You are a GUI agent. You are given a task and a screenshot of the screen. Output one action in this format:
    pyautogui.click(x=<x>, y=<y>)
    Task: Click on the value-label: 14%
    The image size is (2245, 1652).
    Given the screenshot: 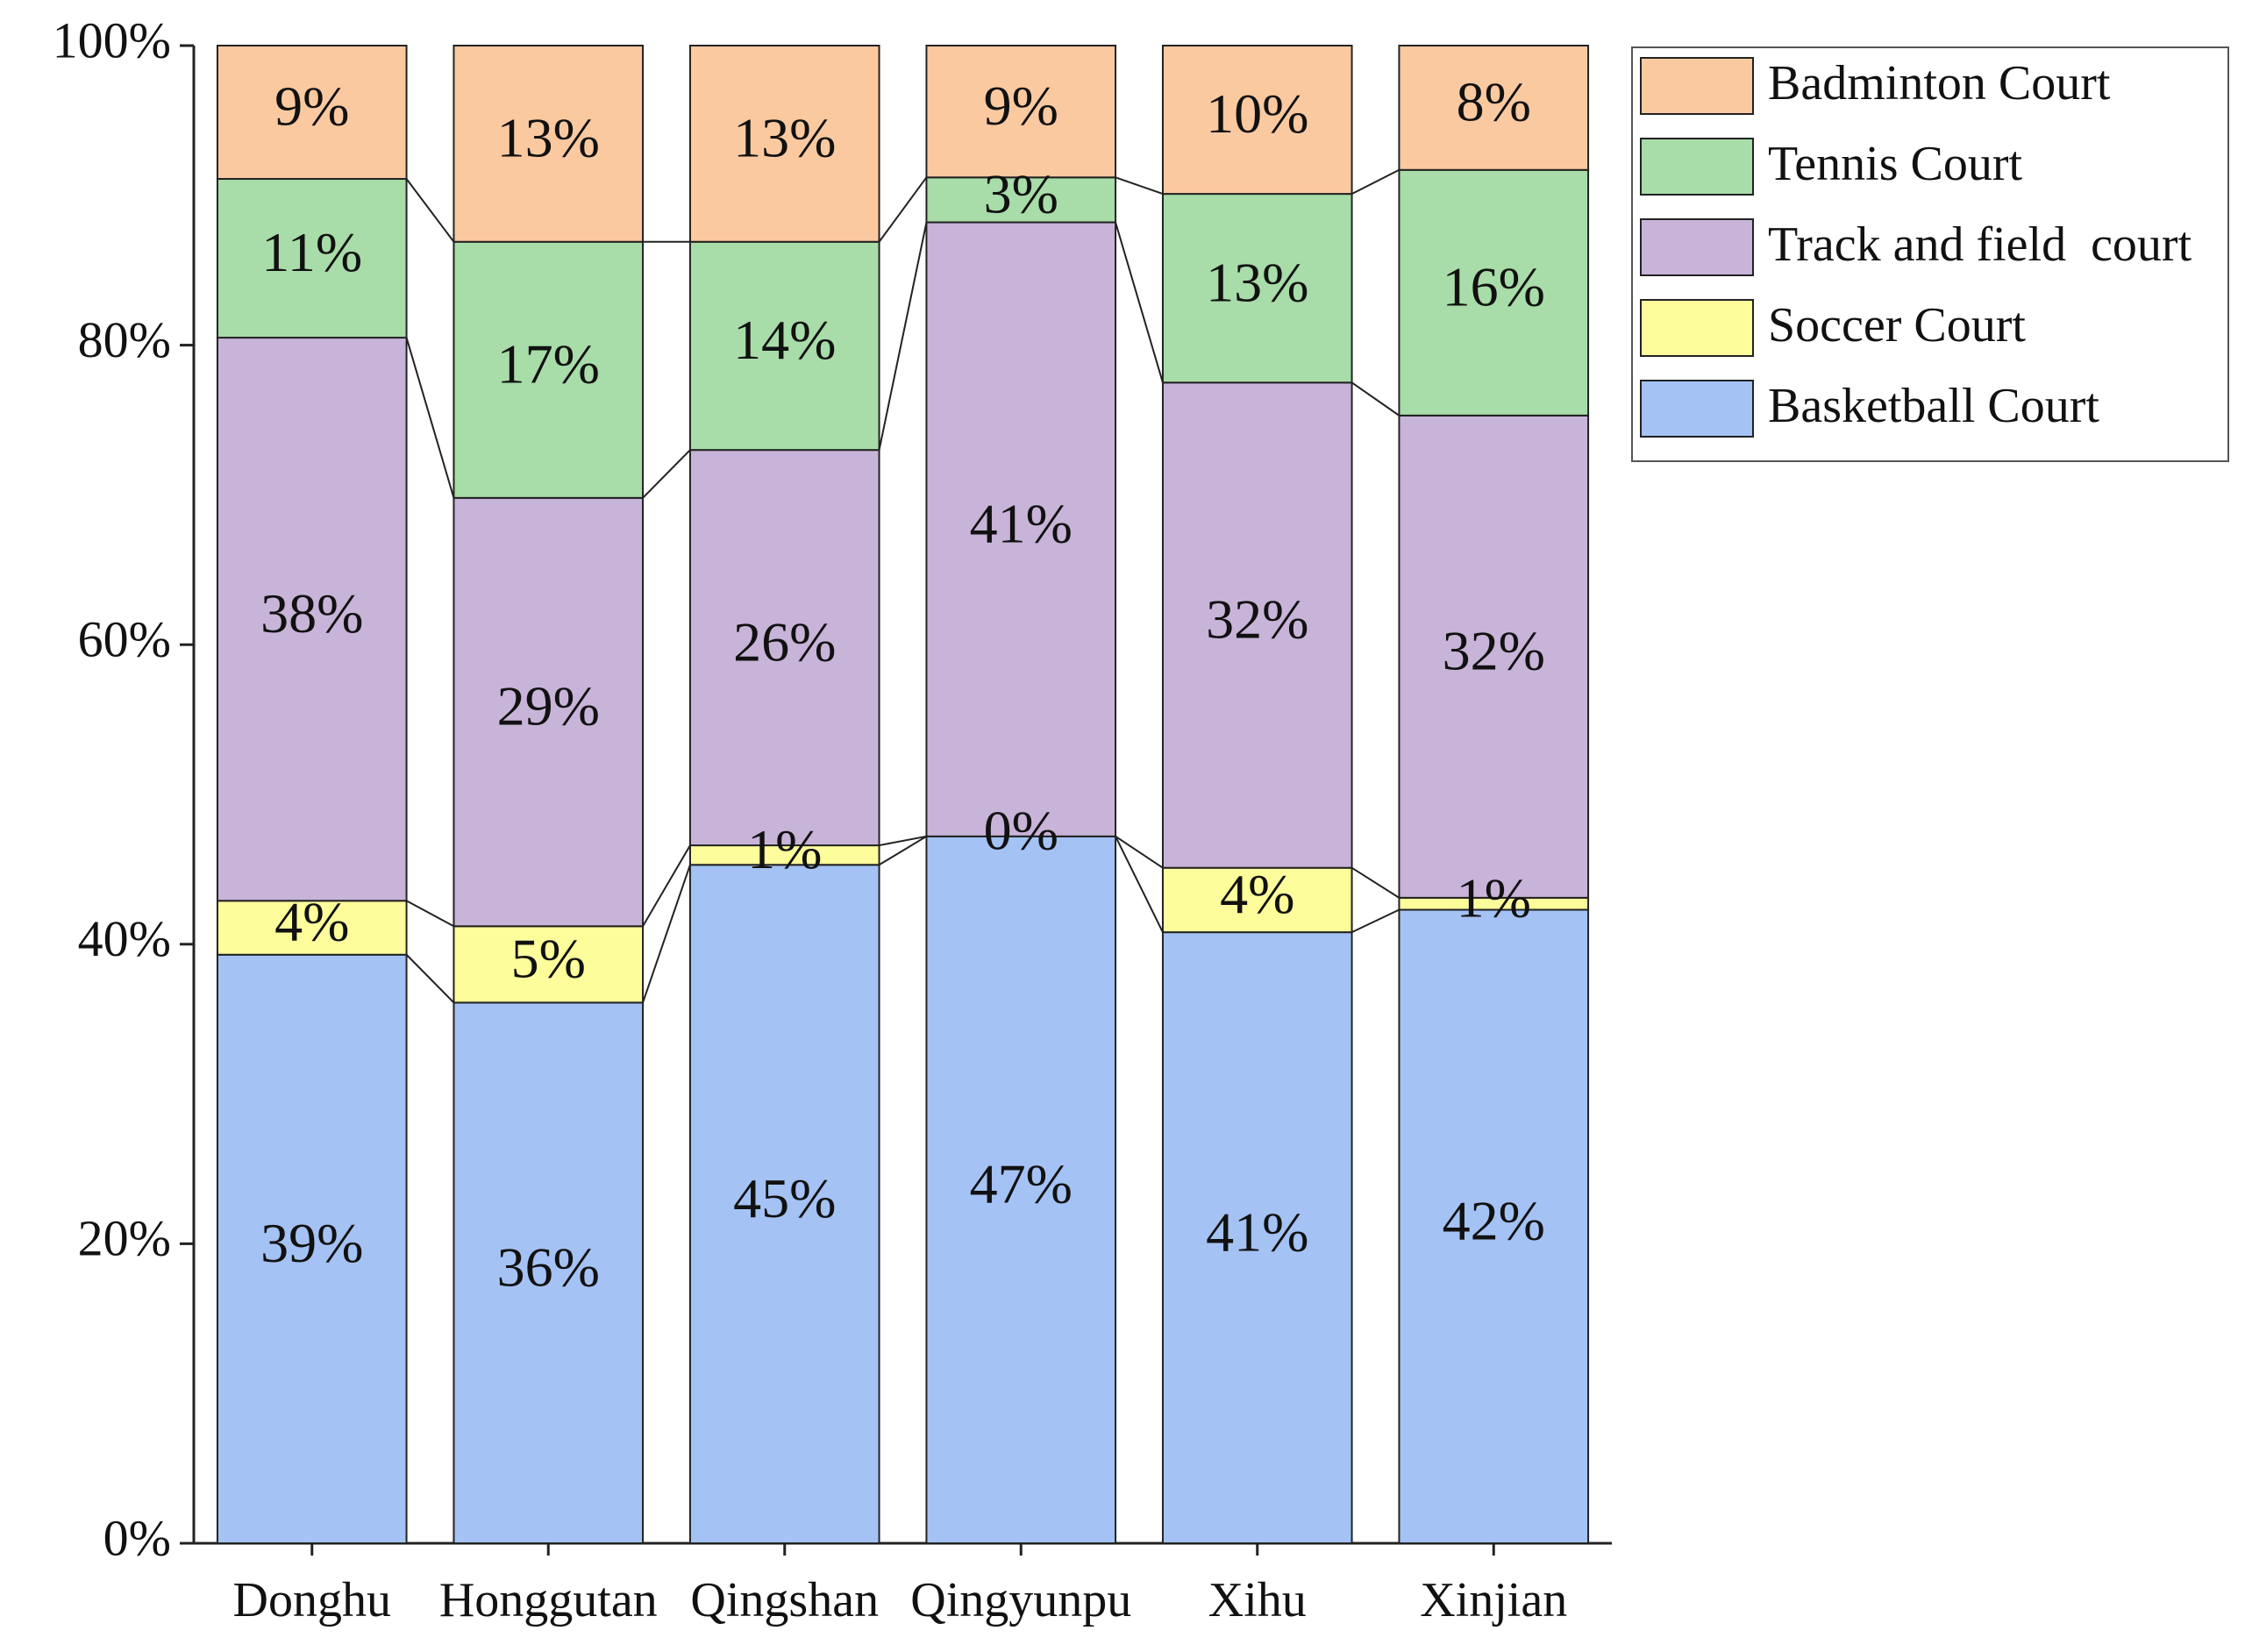 What is the action you would take?
    pyautogui.click(x=784, y=340)
    